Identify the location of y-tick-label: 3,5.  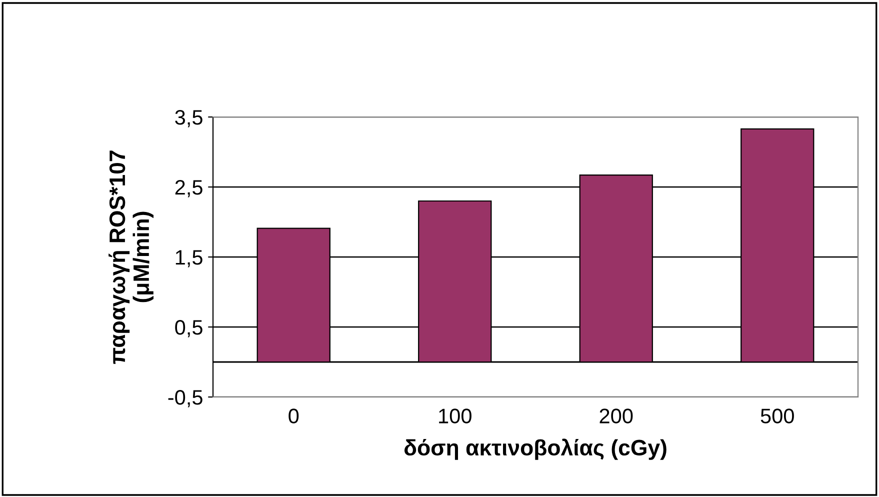
(188, 119).